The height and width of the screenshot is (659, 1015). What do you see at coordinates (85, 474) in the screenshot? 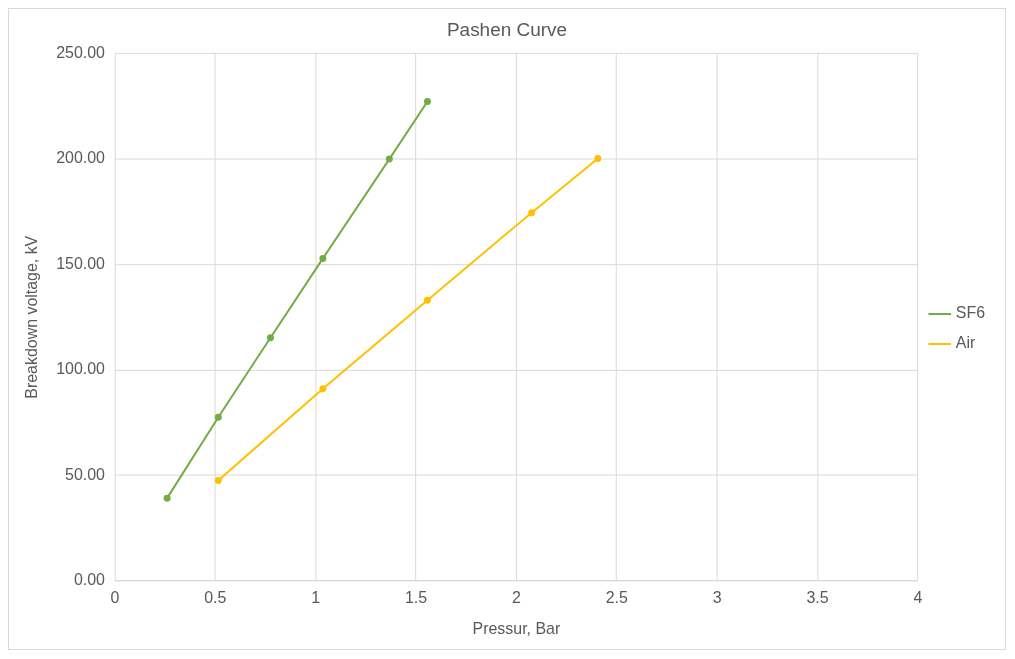
I see `y-tick-label: 50.00` at bounding box center [85, 474].